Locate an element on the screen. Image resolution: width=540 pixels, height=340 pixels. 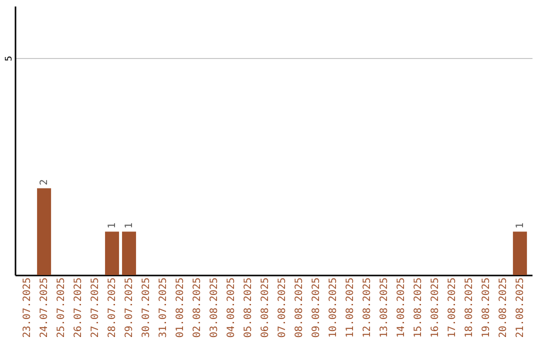
x-tick-label: 06.08.2025 is located at coordinates (265, 308).